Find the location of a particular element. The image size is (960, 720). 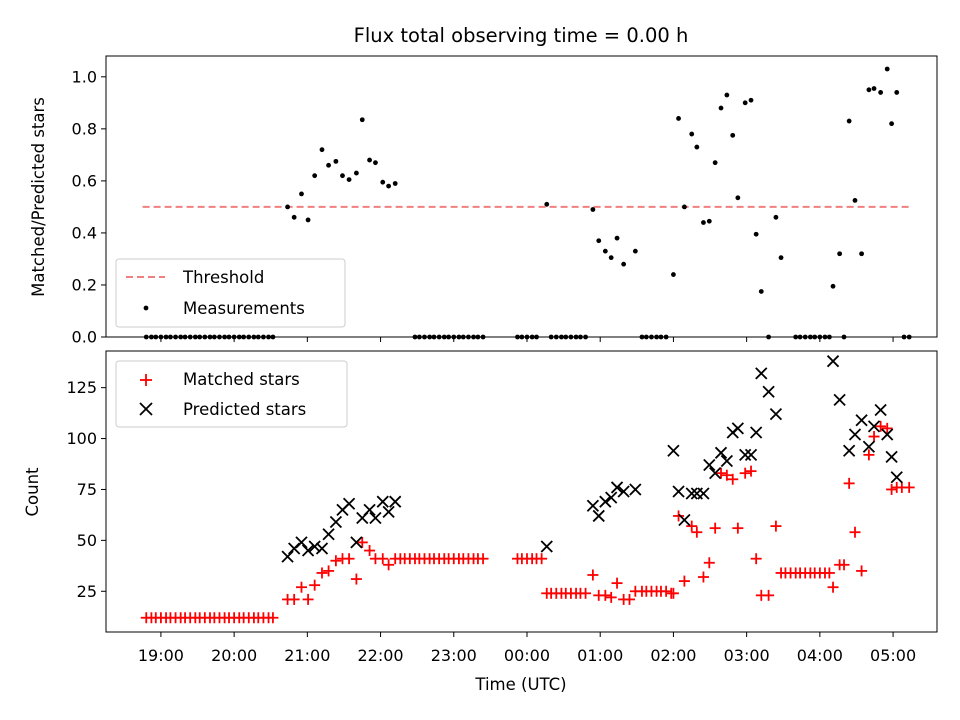

top-panel-y-ticks: 0.0 0.2 0.4 0.6 0.8 1.0 is located at coordinates (89, 207).